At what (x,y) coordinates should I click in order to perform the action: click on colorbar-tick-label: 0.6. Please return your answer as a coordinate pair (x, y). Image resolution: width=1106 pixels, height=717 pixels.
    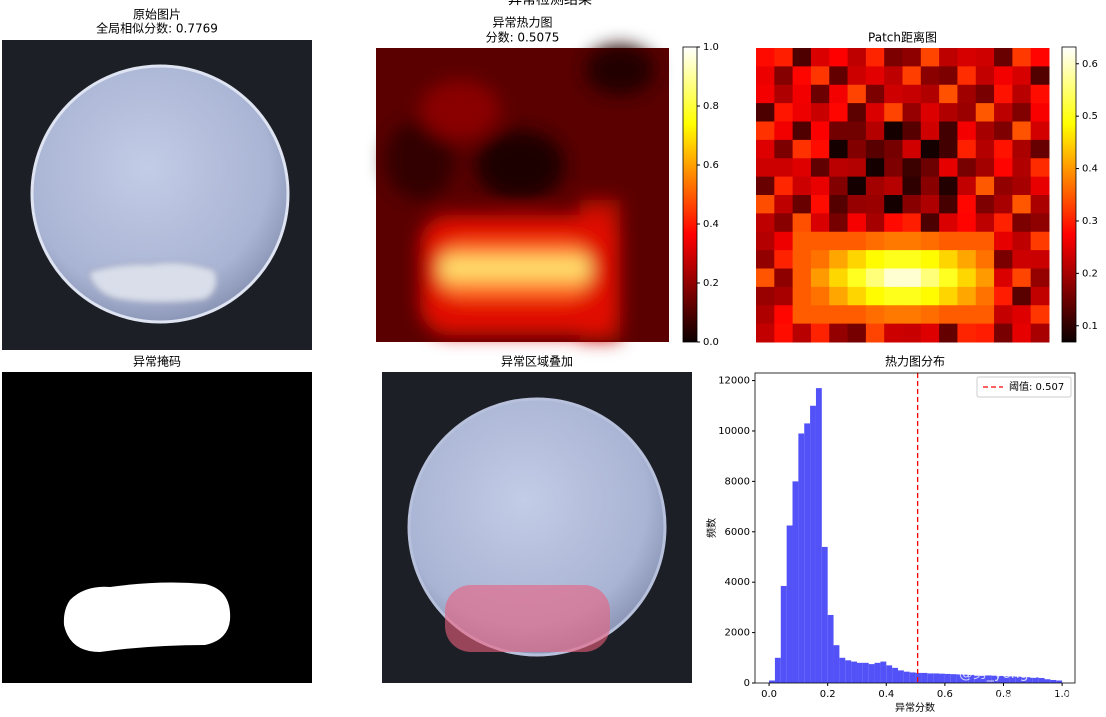
    Looking at the image, I should click on (711, 165).